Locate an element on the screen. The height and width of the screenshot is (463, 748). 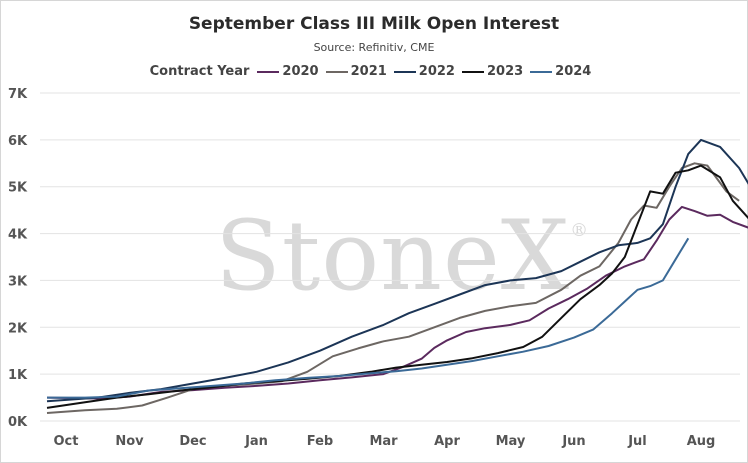
x-tick-label-oct: Oct is located at coordinates (66, 441).